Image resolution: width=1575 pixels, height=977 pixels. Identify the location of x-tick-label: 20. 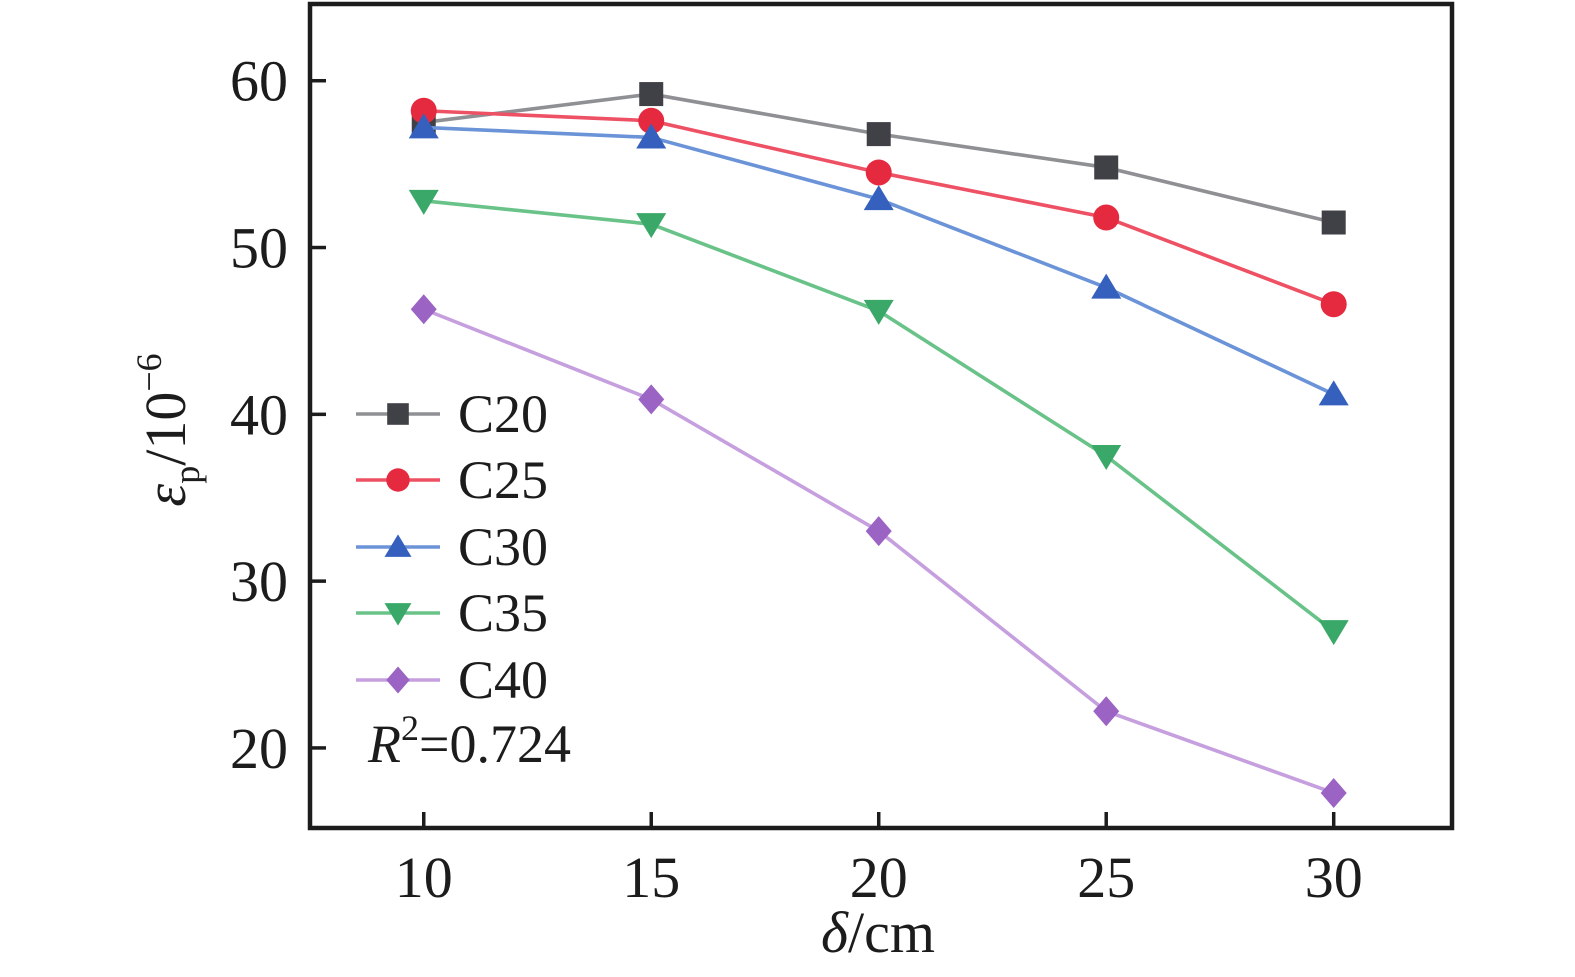
(879, 877).